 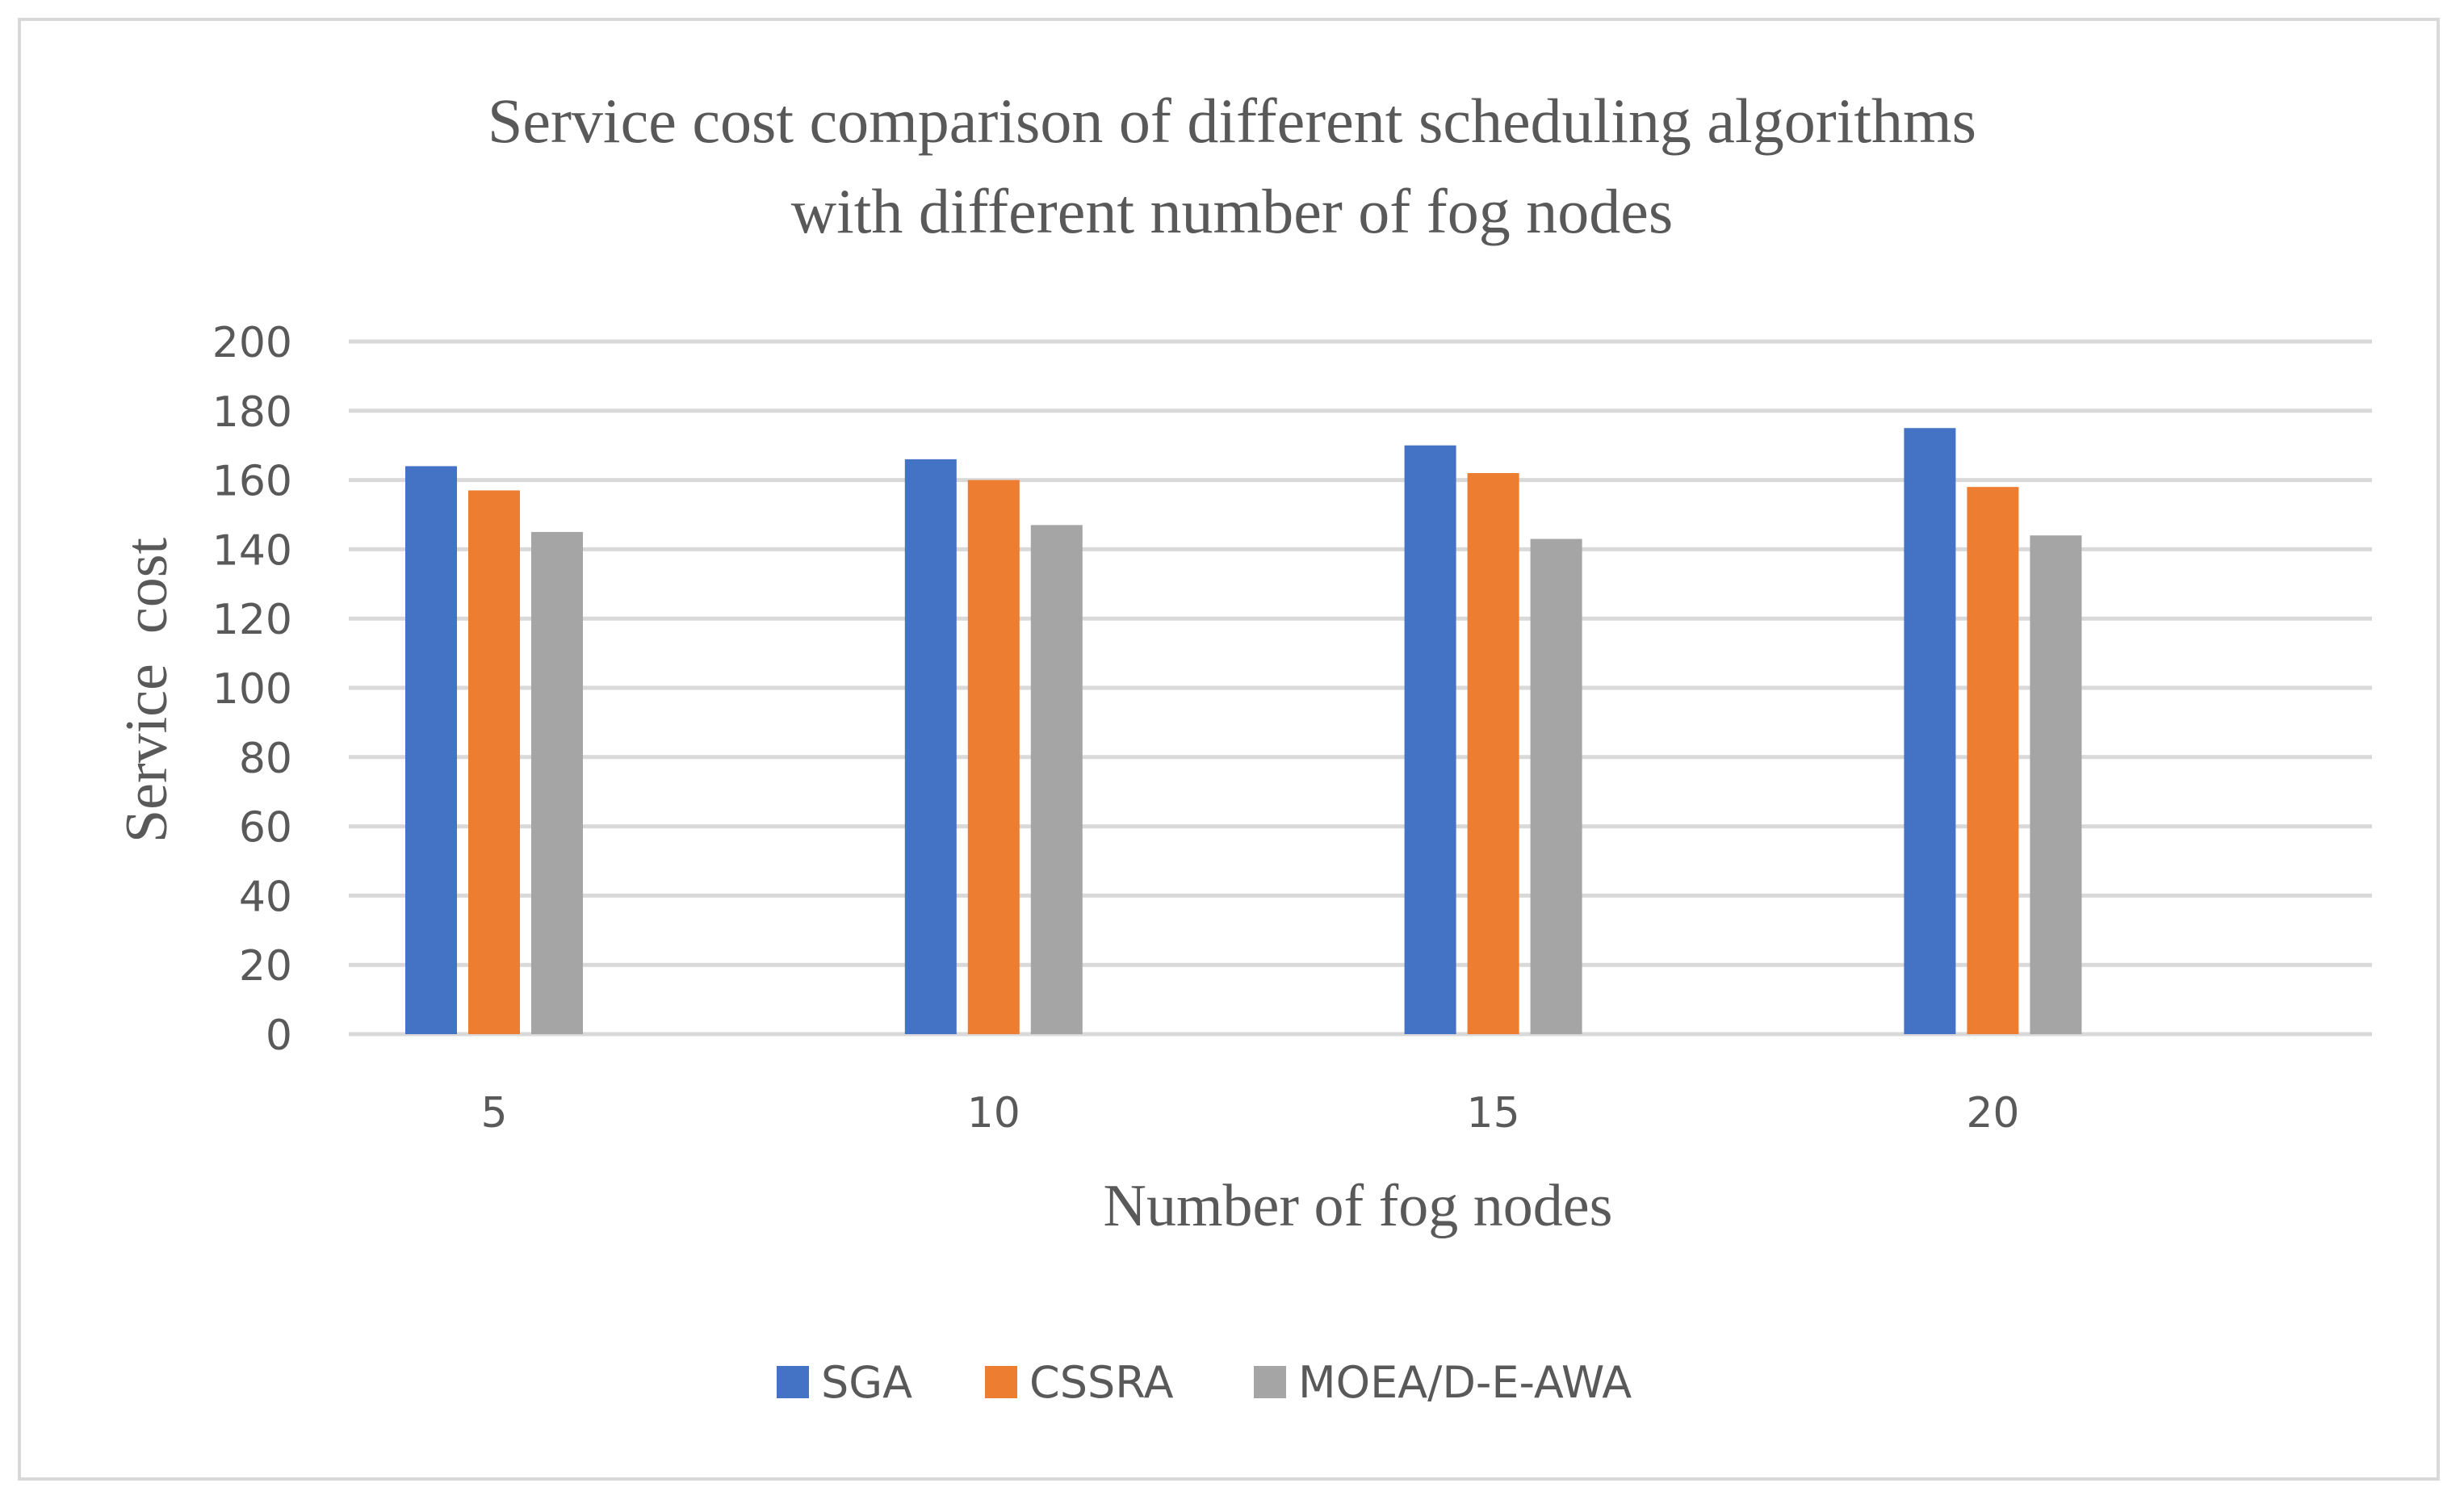 What do you see at coordinates (1232, 211) in the screenshot?
I see `chart-title-line-2: with different number of fog nodes` at bounding box center [1232, 211].